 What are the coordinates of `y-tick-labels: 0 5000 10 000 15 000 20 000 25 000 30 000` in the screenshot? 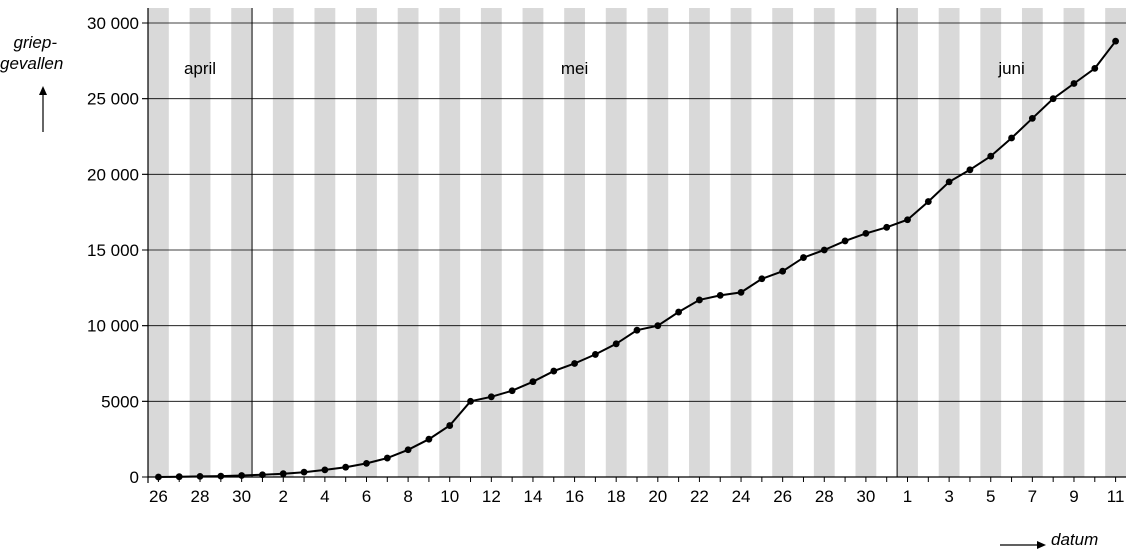 It's located at (117, 250).